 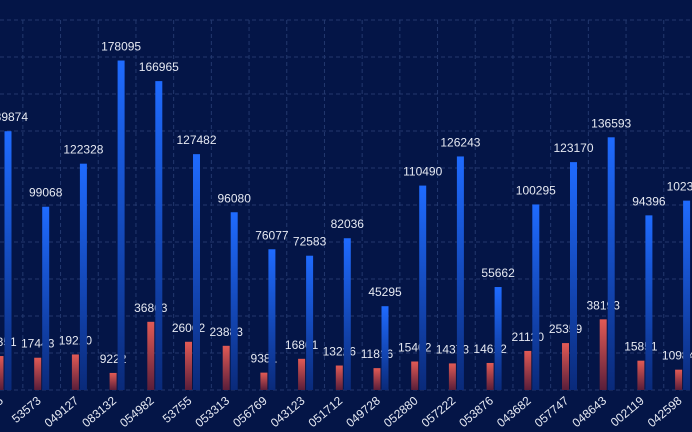 What do you see at coordinates (611, 123) in the screenshot?
I see `value-label: 136593` at bounding box center [611, 123].